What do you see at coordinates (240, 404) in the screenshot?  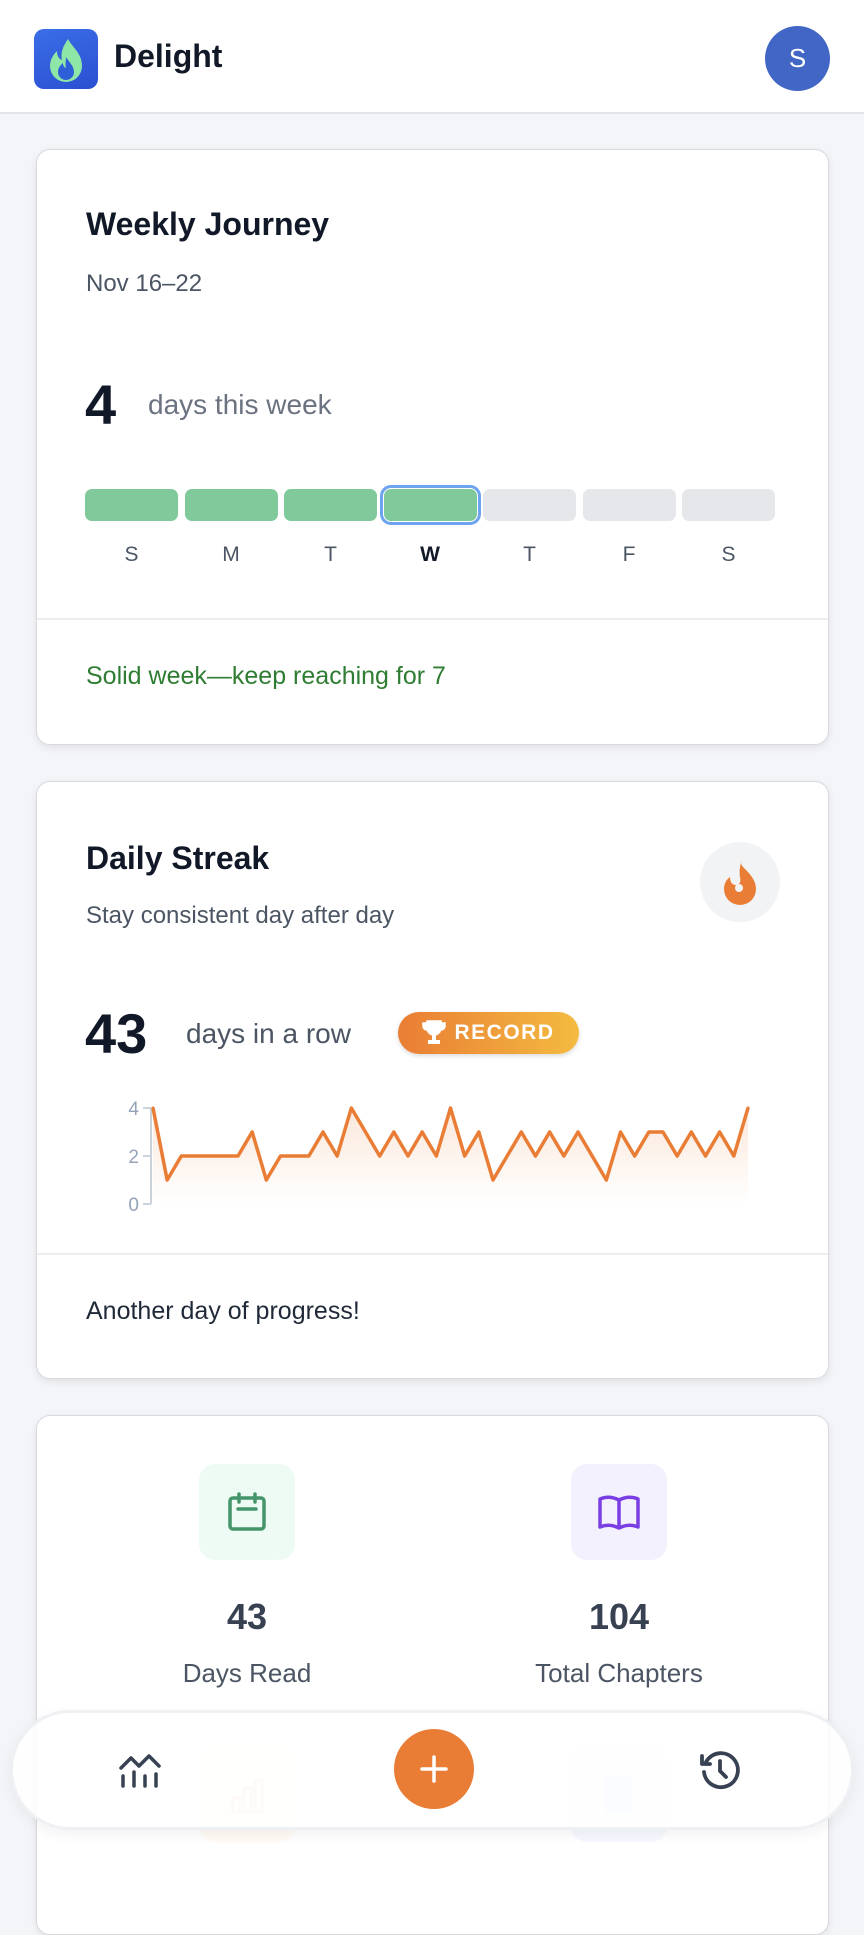 I see `week-count-label: days this week` at bounding box center [240, 404].